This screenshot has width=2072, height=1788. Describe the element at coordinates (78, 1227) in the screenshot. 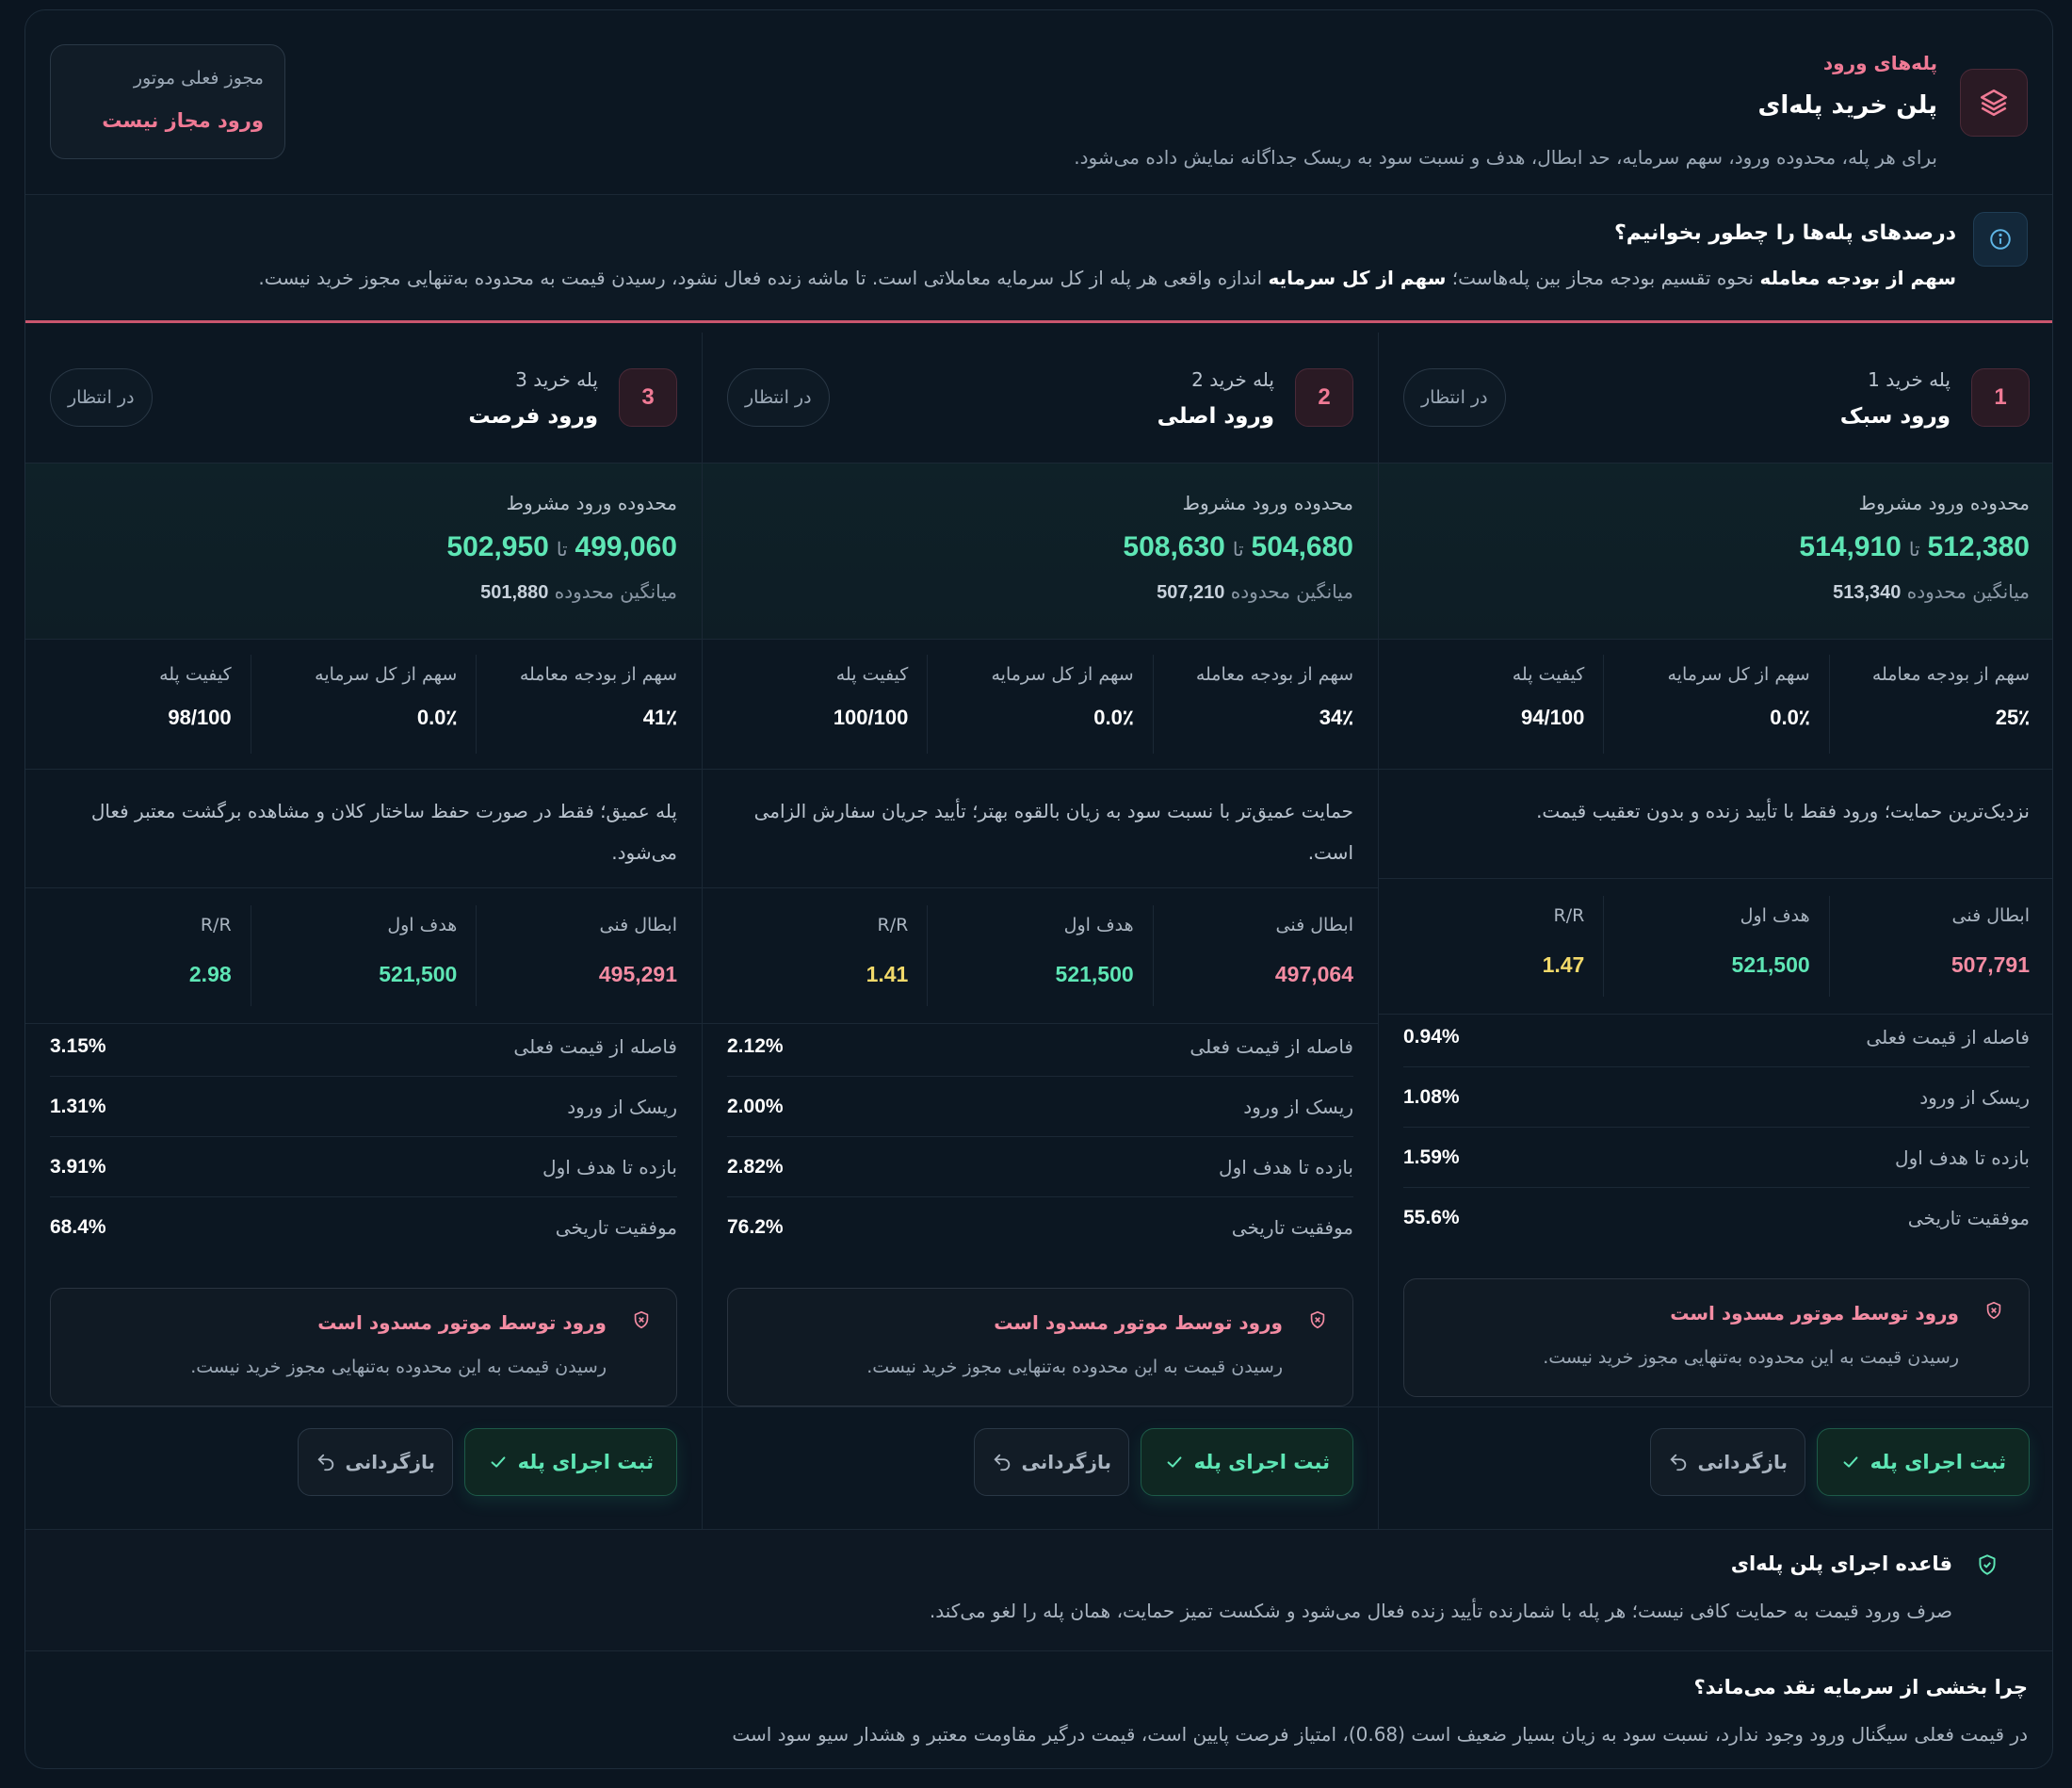

I see `success-value: 68.4%` at that location.